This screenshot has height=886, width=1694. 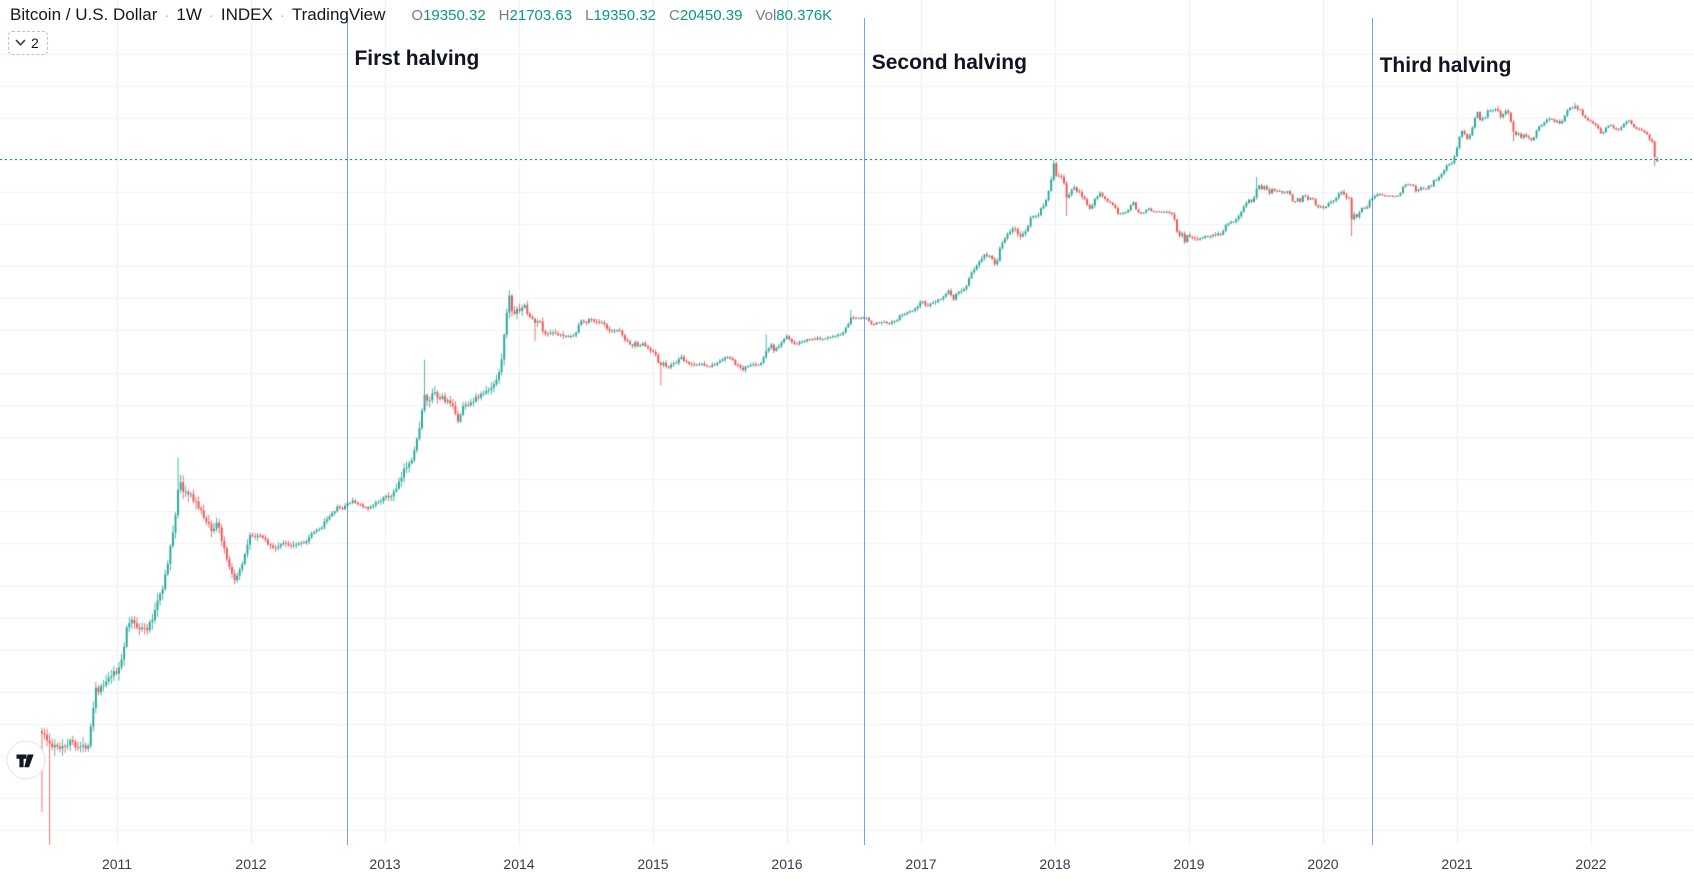 I want to click on tradingview-logo-icon, so click(x=26, y=760).